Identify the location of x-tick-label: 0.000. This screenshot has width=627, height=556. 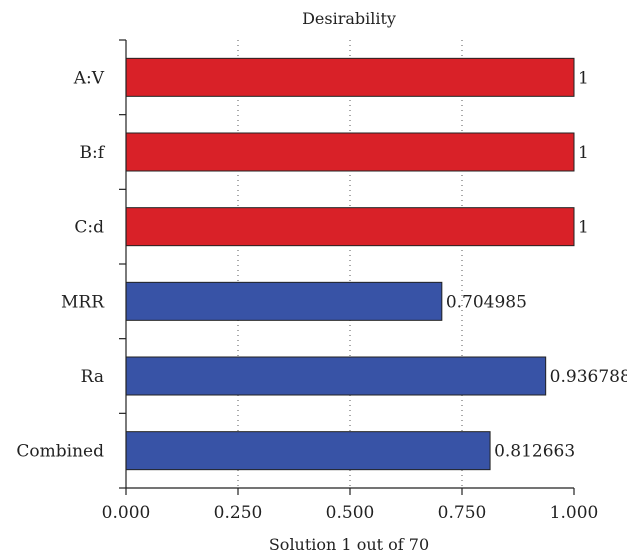
(126, 513).